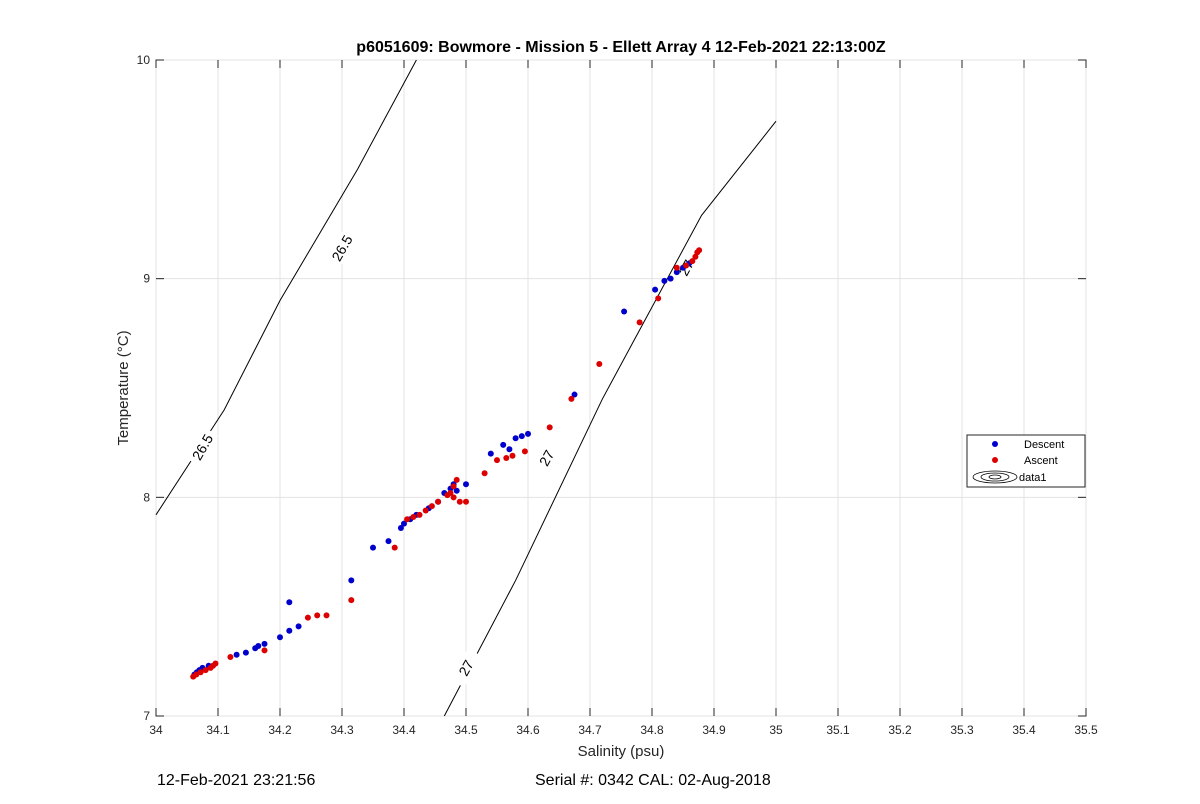 The height and width of the screenshot is (804, 1200). What do you see at coordinates (995, 444) in the screenshot?
I see `legend-descent-marker` at bounding box center [995, 444].